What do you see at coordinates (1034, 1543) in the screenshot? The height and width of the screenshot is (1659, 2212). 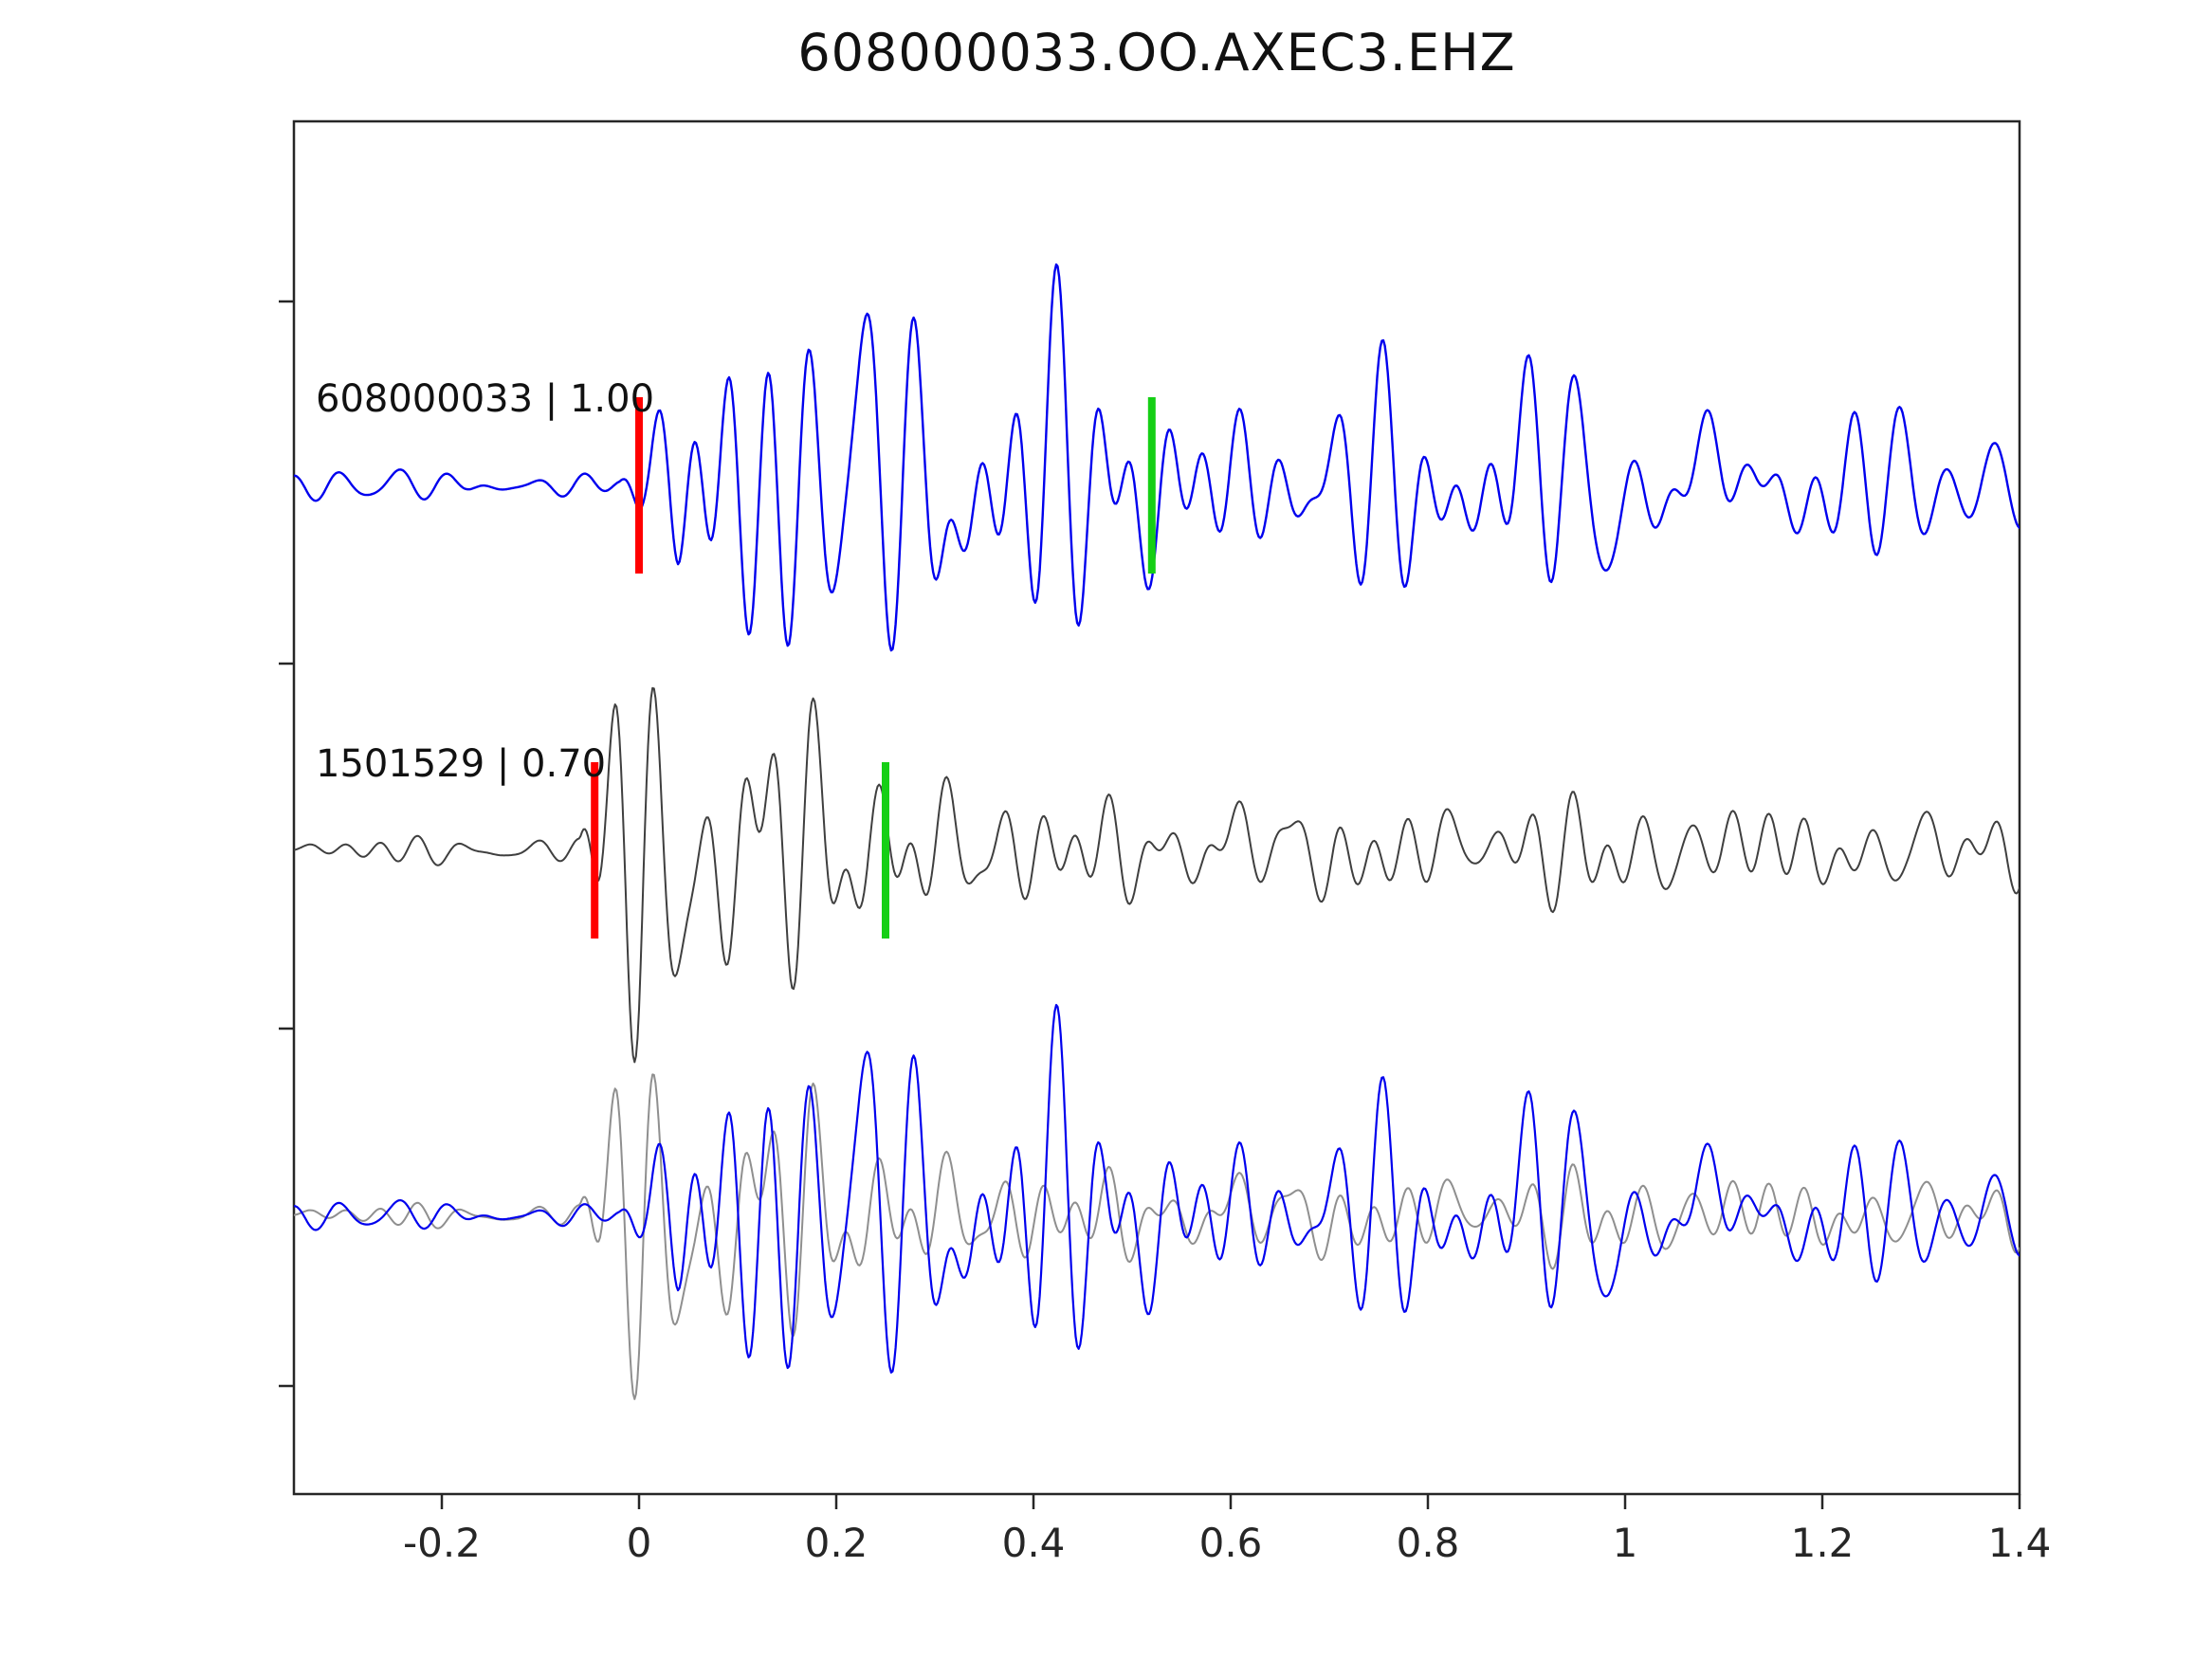 I see `x-tick-label: 0.4` at bounding box center [1034, 1543].